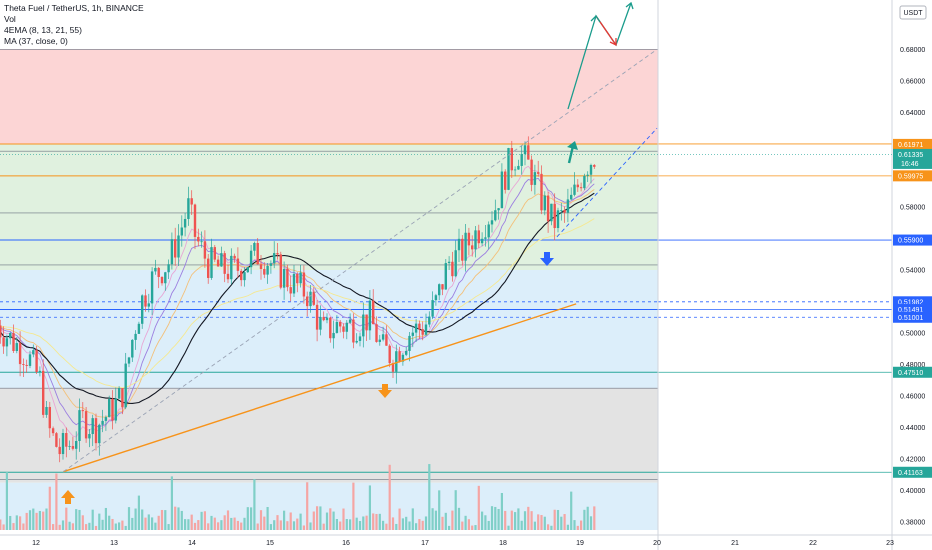 The width and height of the screenshot is (932, 550). What do you see at coordinates (580, 543) in the screenshot?
I see `time-tick-label: 19` at bounding box center [580, 543].